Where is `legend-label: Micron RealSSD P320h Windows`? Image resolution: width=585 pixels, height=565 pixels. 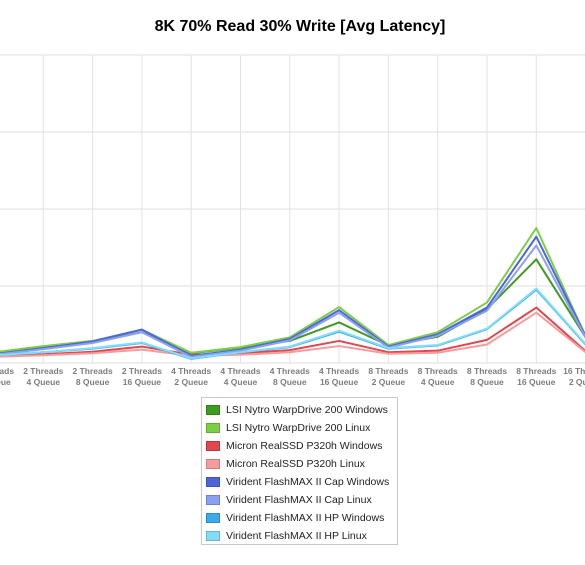
legend-label: Micron RealSSD P320h Windows is located at coordinates (304, 446).